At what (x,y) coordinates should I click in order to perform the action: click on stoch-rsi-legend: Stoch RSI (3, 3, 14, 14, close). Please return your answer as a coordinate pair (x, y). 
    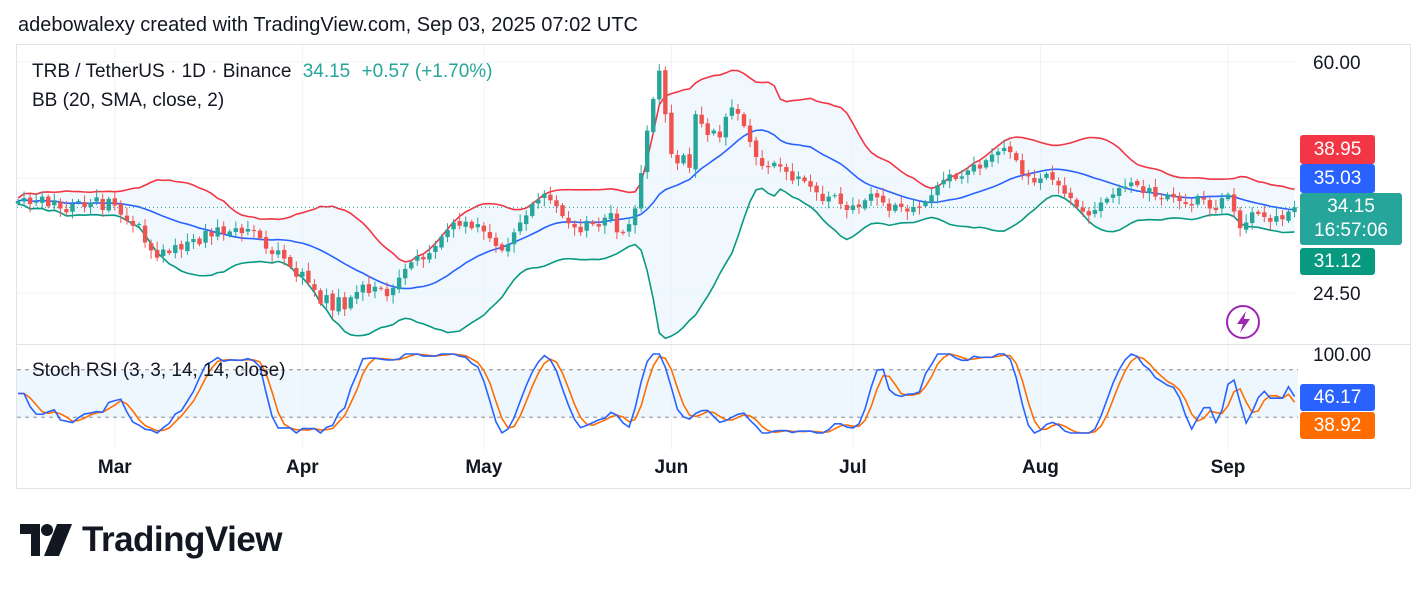
    Looking at the image, I should click on (158, 371).